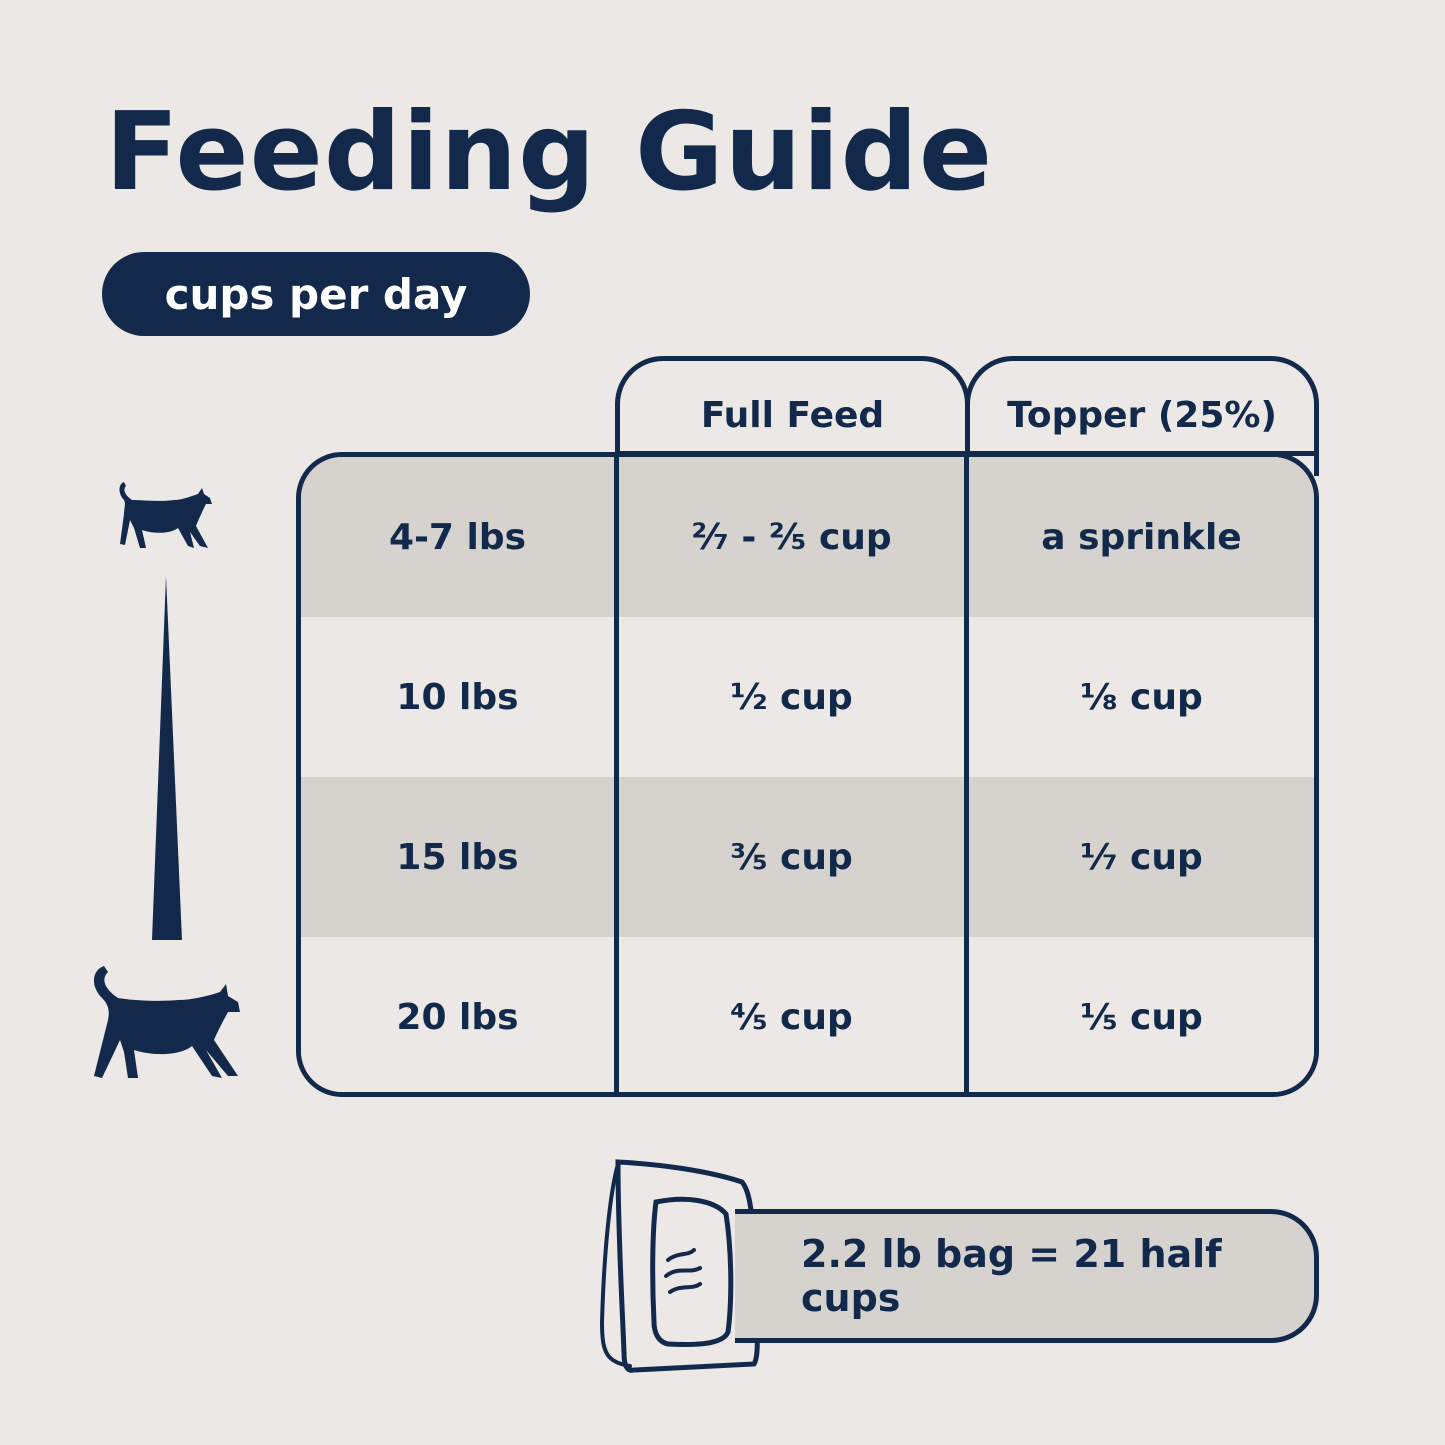  What do you see at coordinates (794, 857) in the screenshot?
I see `full-feed-cell: ⅗ cup` at bounding box center [794, 857].